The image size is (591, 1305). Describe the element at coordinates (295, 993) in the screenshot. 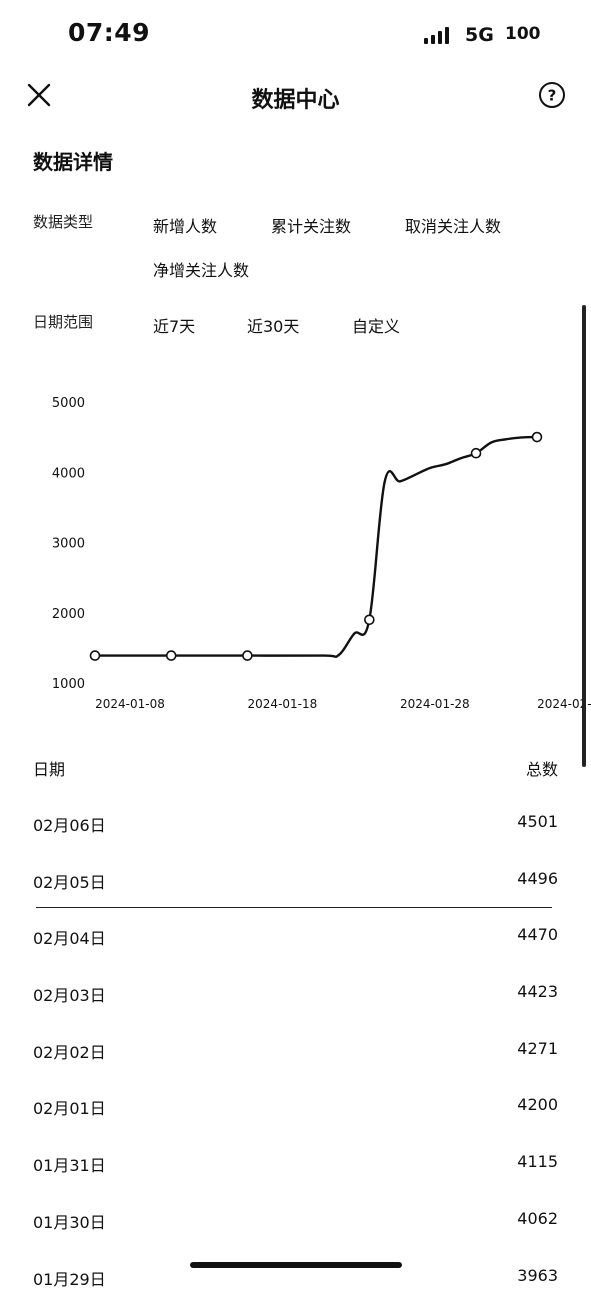

I see `table-row: 02月03日 4423` at that location.